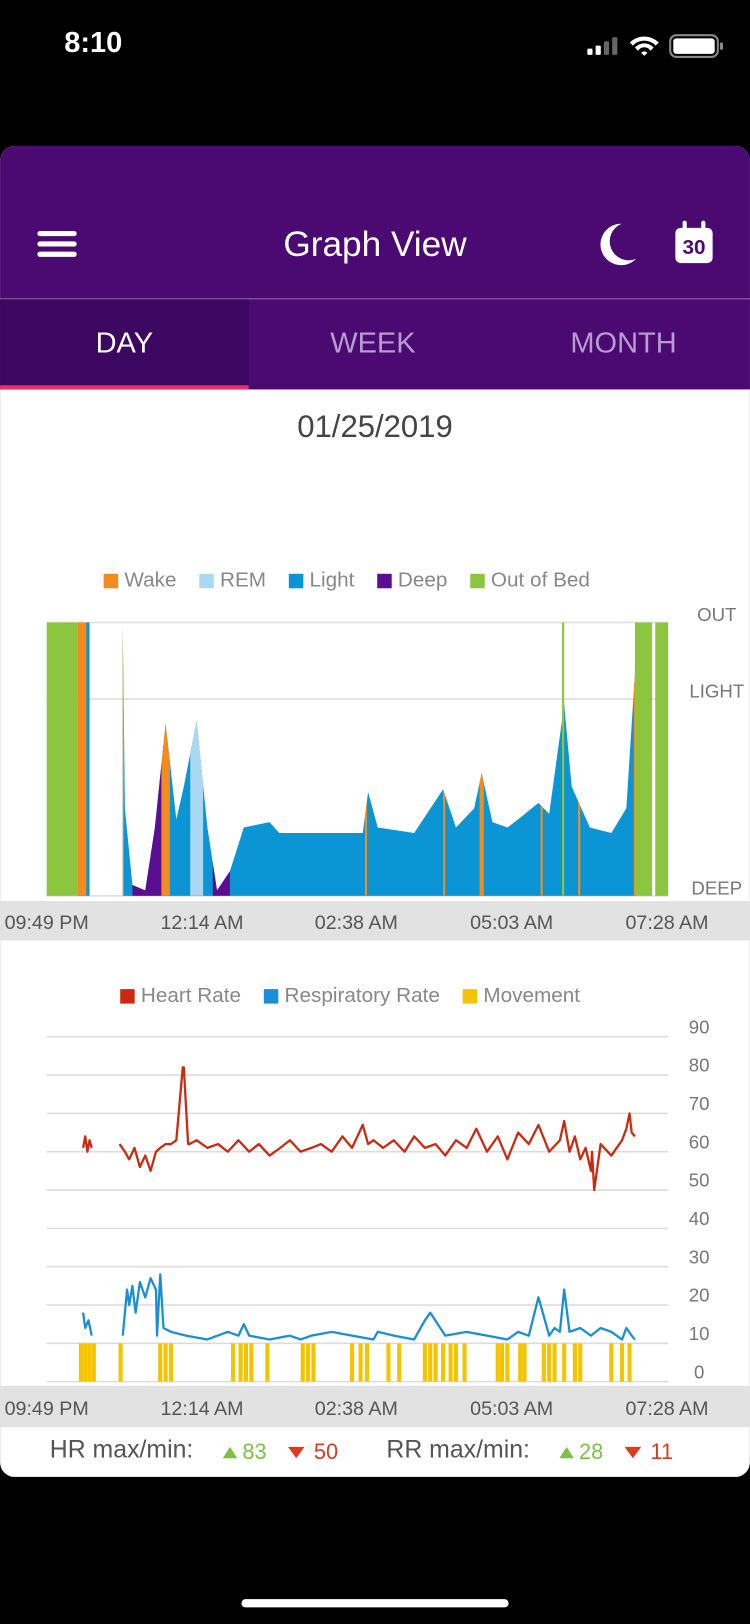 Image resolution: width=750 pixels, height=1624 pixels. What do you see at coordinates (150, 580) in the screenshot?
I see `legend-label: Wake` at bounding box center [150, 580].